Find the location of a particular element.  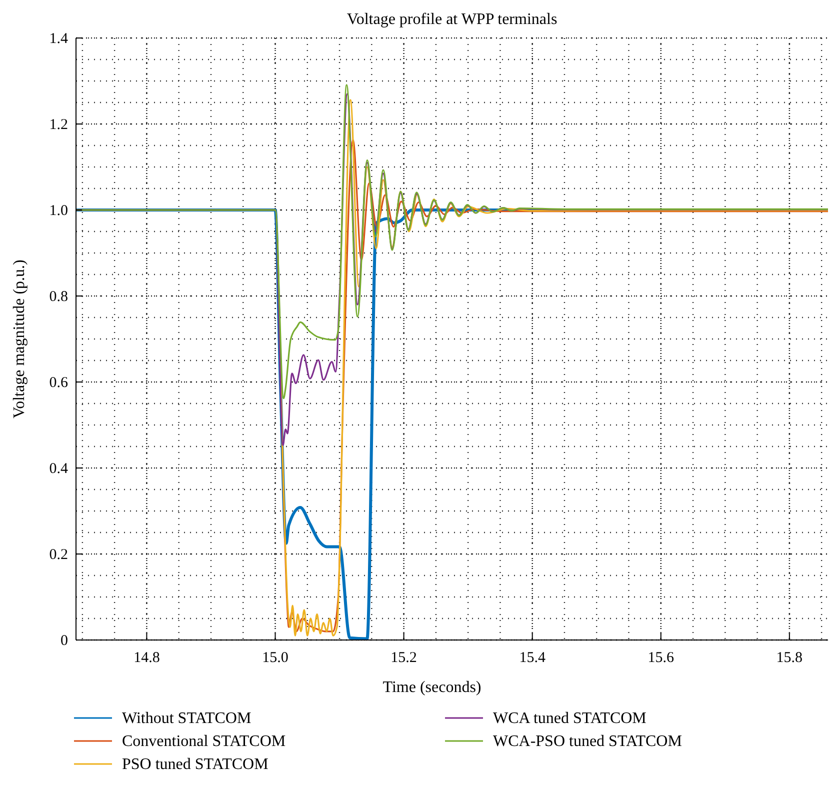

x-tick-label: 15.6 is located at coordinates (661, 658).